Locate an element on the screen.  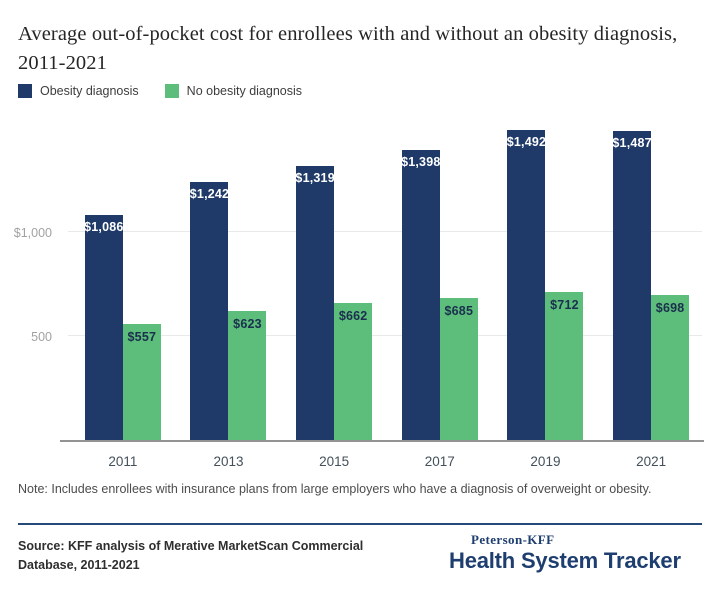
bar-no-obesity-2021: $698 is located at coordinates (670, 367).